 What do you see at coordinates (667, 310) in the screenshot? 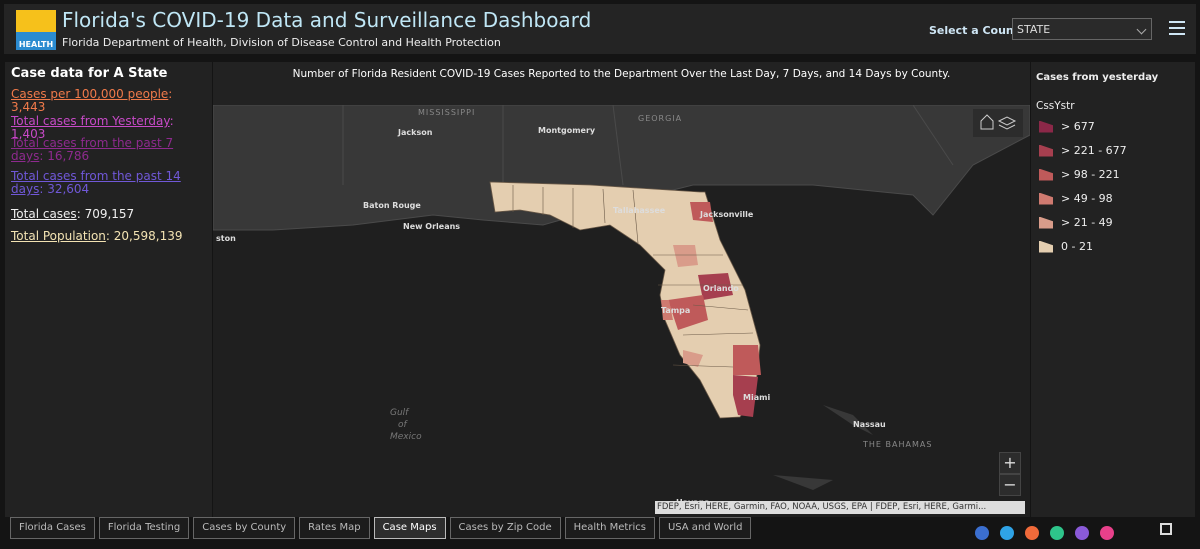
I see `county-pinellas` at bounding box center [667, 310].